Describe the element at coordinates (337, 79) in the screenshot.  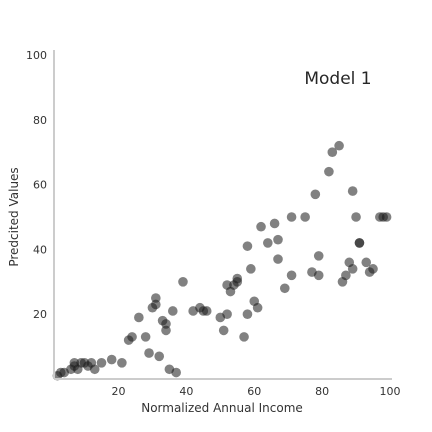
I see `model-annotation: Model 1` at that location.